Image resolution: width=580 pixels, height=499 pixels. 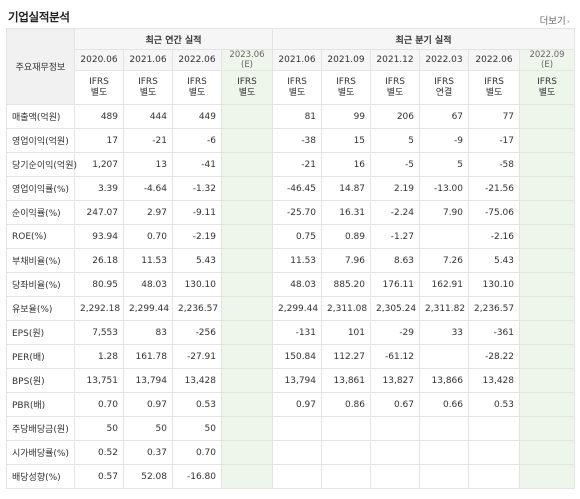 What do you see at coordinates (39, 17) in the screenshot?
I see `section-title: 기업실적분석` at bounding box center [39, 17].